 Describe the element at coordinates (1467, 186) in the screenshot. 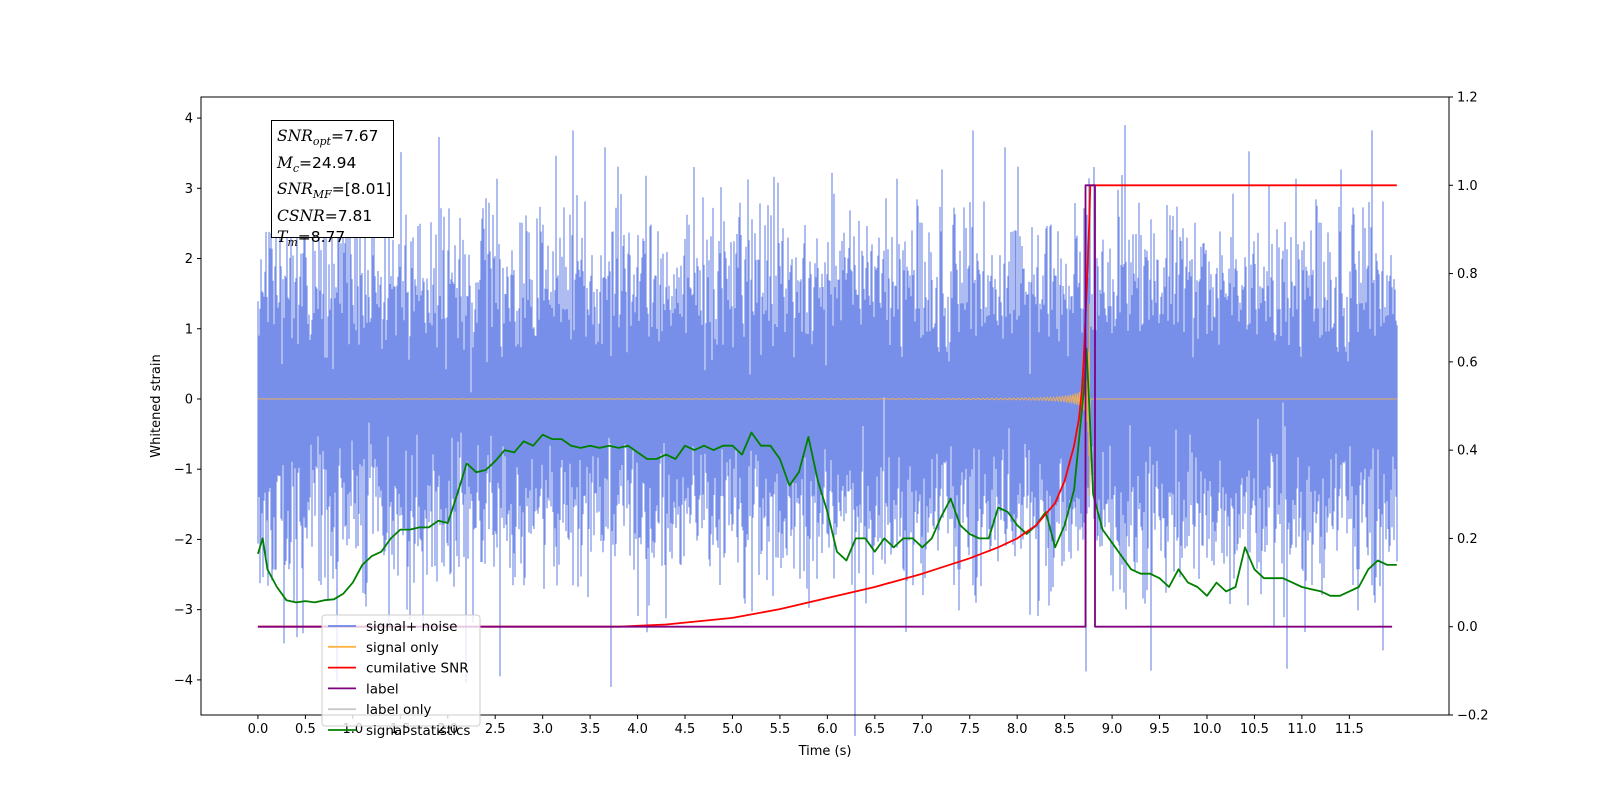

I see `y-right-tick-label: 1.0` at that location.